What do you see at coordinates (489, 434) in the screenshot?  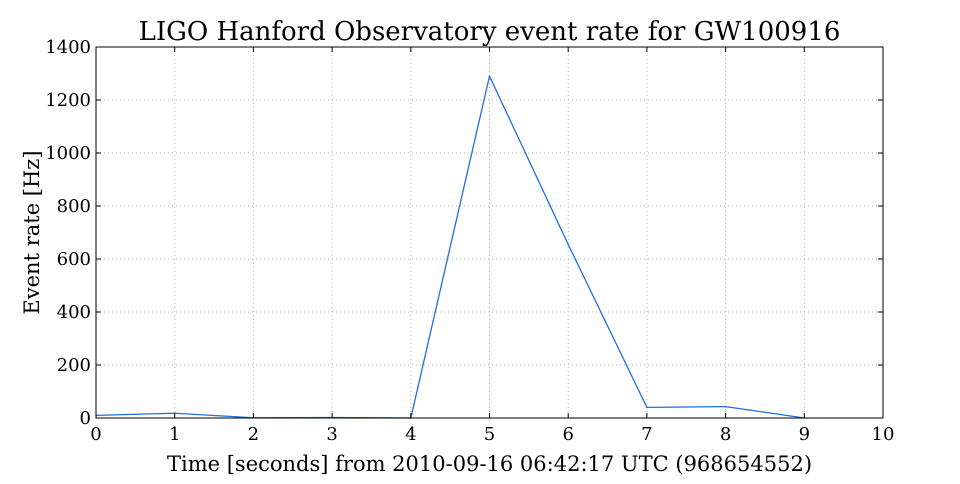 I see `x-tick-label: 5` at bounding box center [489, 434].